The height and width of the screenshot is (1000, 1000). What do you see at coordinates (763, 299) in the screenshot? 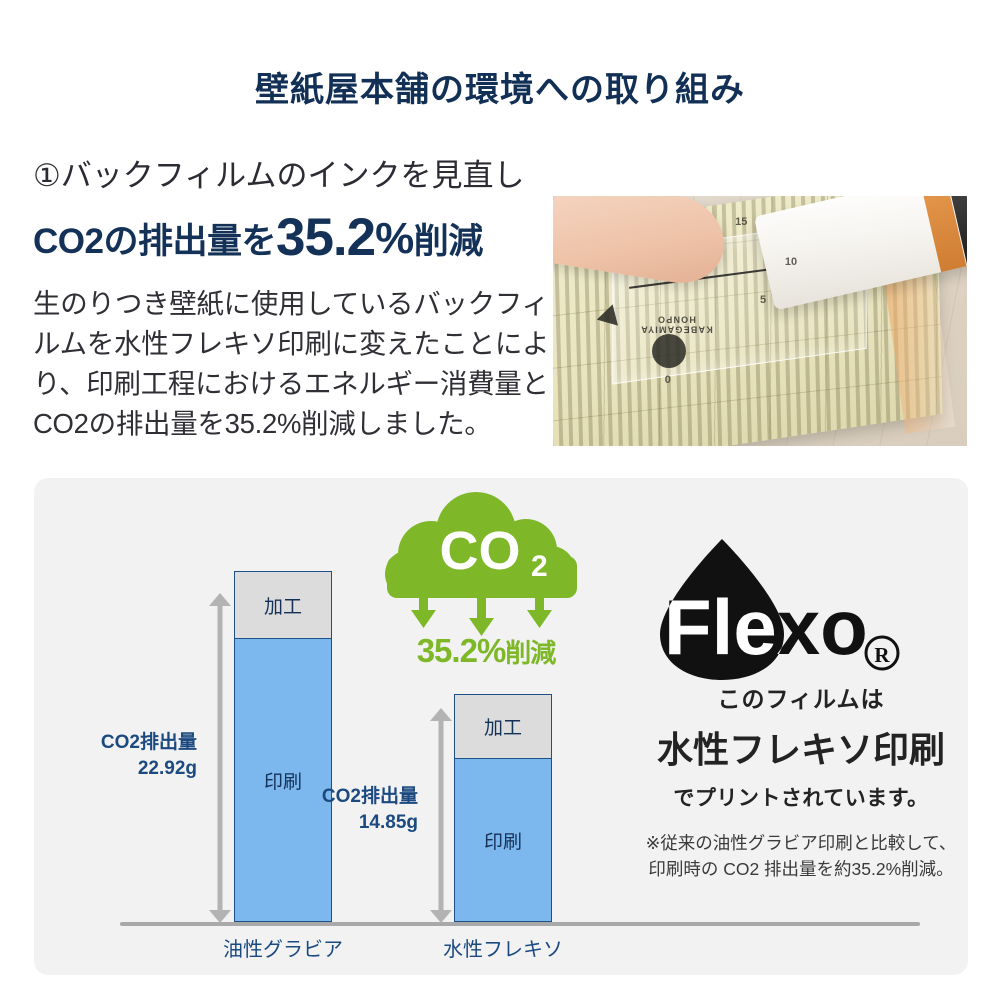
I see `photo-ruler-tick-5: 5` at bounding box center [763, 299].